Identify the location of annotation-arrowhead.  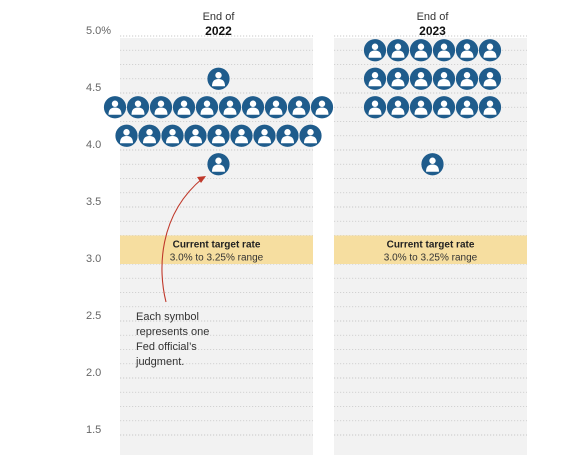
(201, 179).